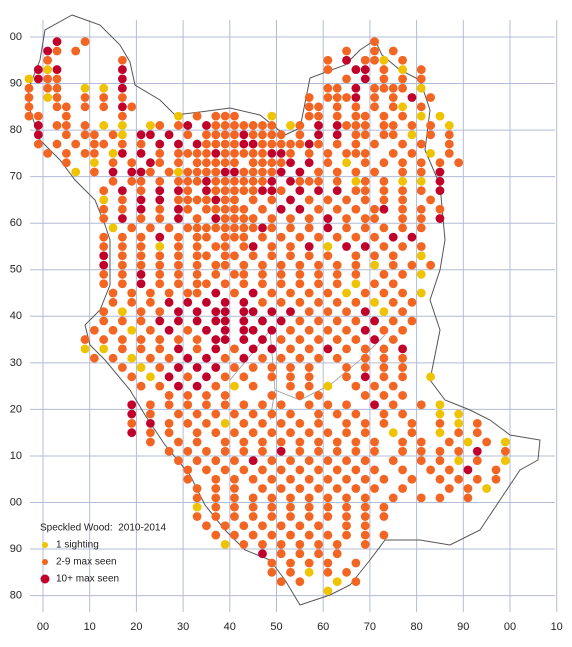  Describe the element at coordinates (16, 502) in the screenshot. I see `y-tick-label: 00` at that location.